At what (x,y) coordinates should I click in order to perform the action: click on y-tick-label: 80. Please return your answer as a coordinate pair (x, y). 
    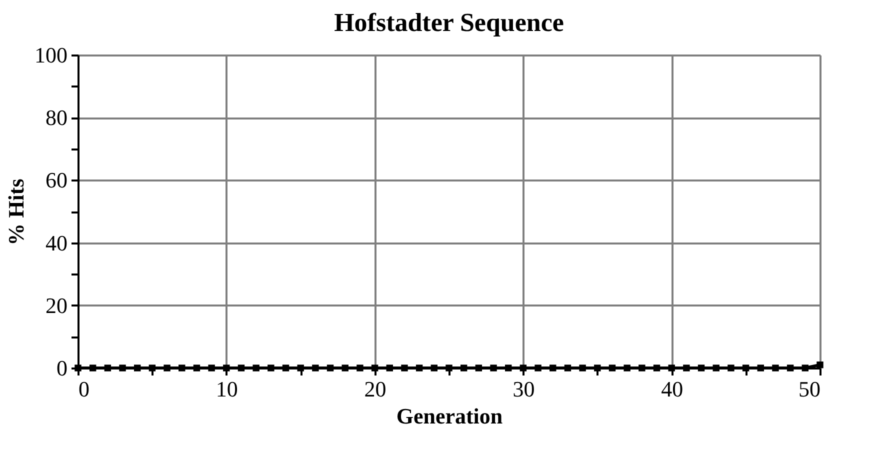
    Looking at the image, I should click on (57, 117).